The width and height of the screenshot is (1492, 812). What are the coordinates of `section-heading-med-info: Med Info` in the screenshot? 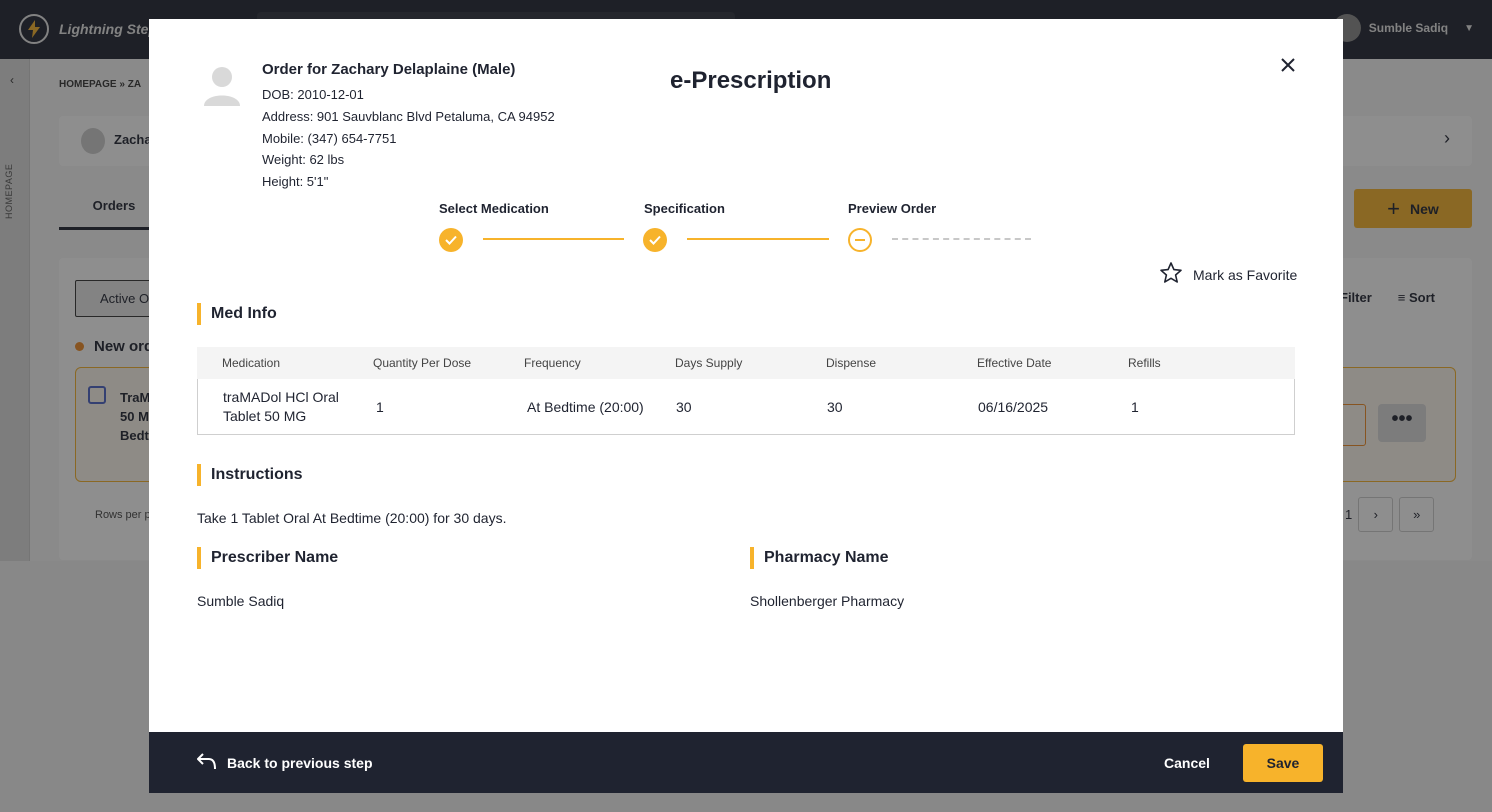 It's located at (237, 314).